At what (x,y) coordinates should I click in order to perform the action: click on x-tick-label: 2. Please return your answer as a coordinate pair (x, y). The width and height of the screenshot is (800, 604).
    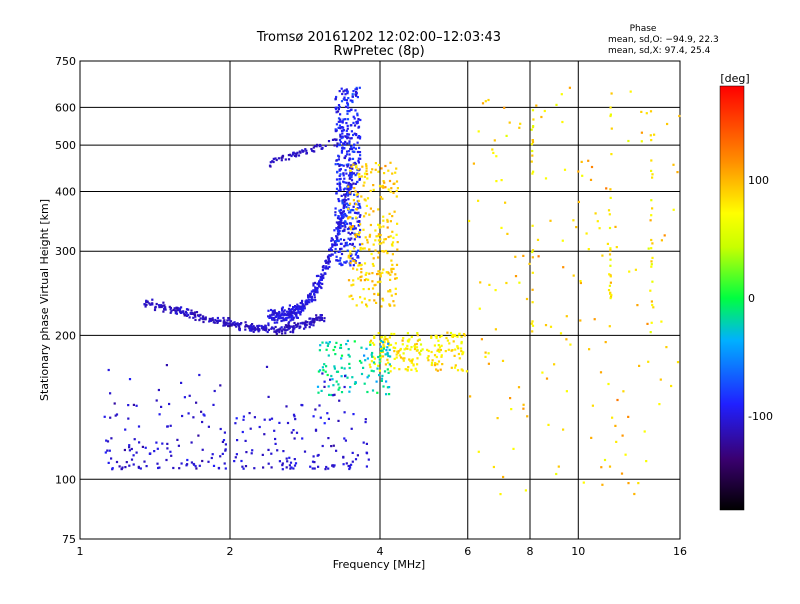
    Looking at the image, I should click on (230, 551).